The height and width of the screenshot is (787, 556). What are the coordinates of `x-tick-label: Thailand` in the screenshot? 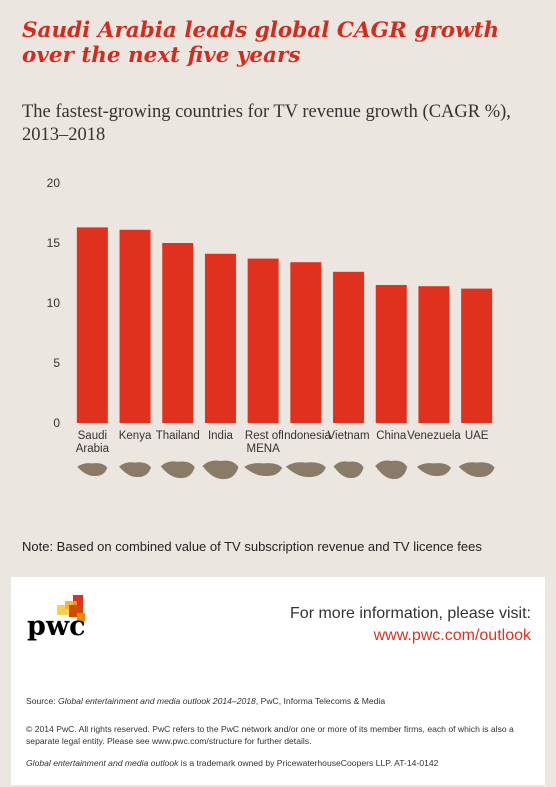 It's located at (178, 436).